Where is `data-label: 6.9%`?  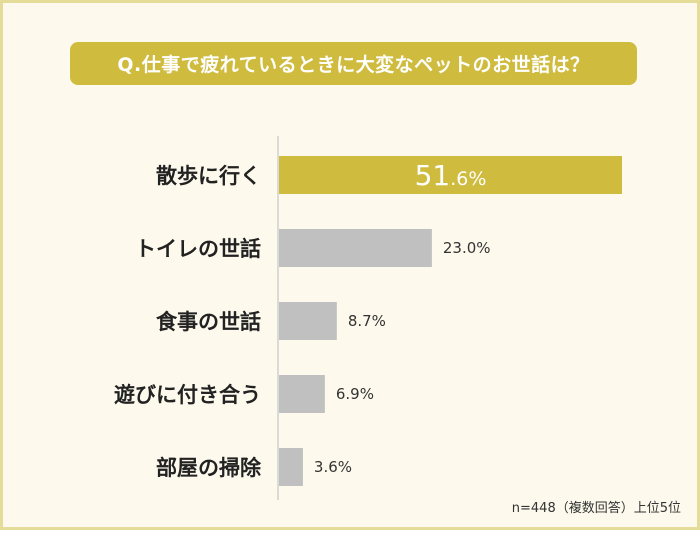 data-label: 6.9% is located at coordinates (355, 394).